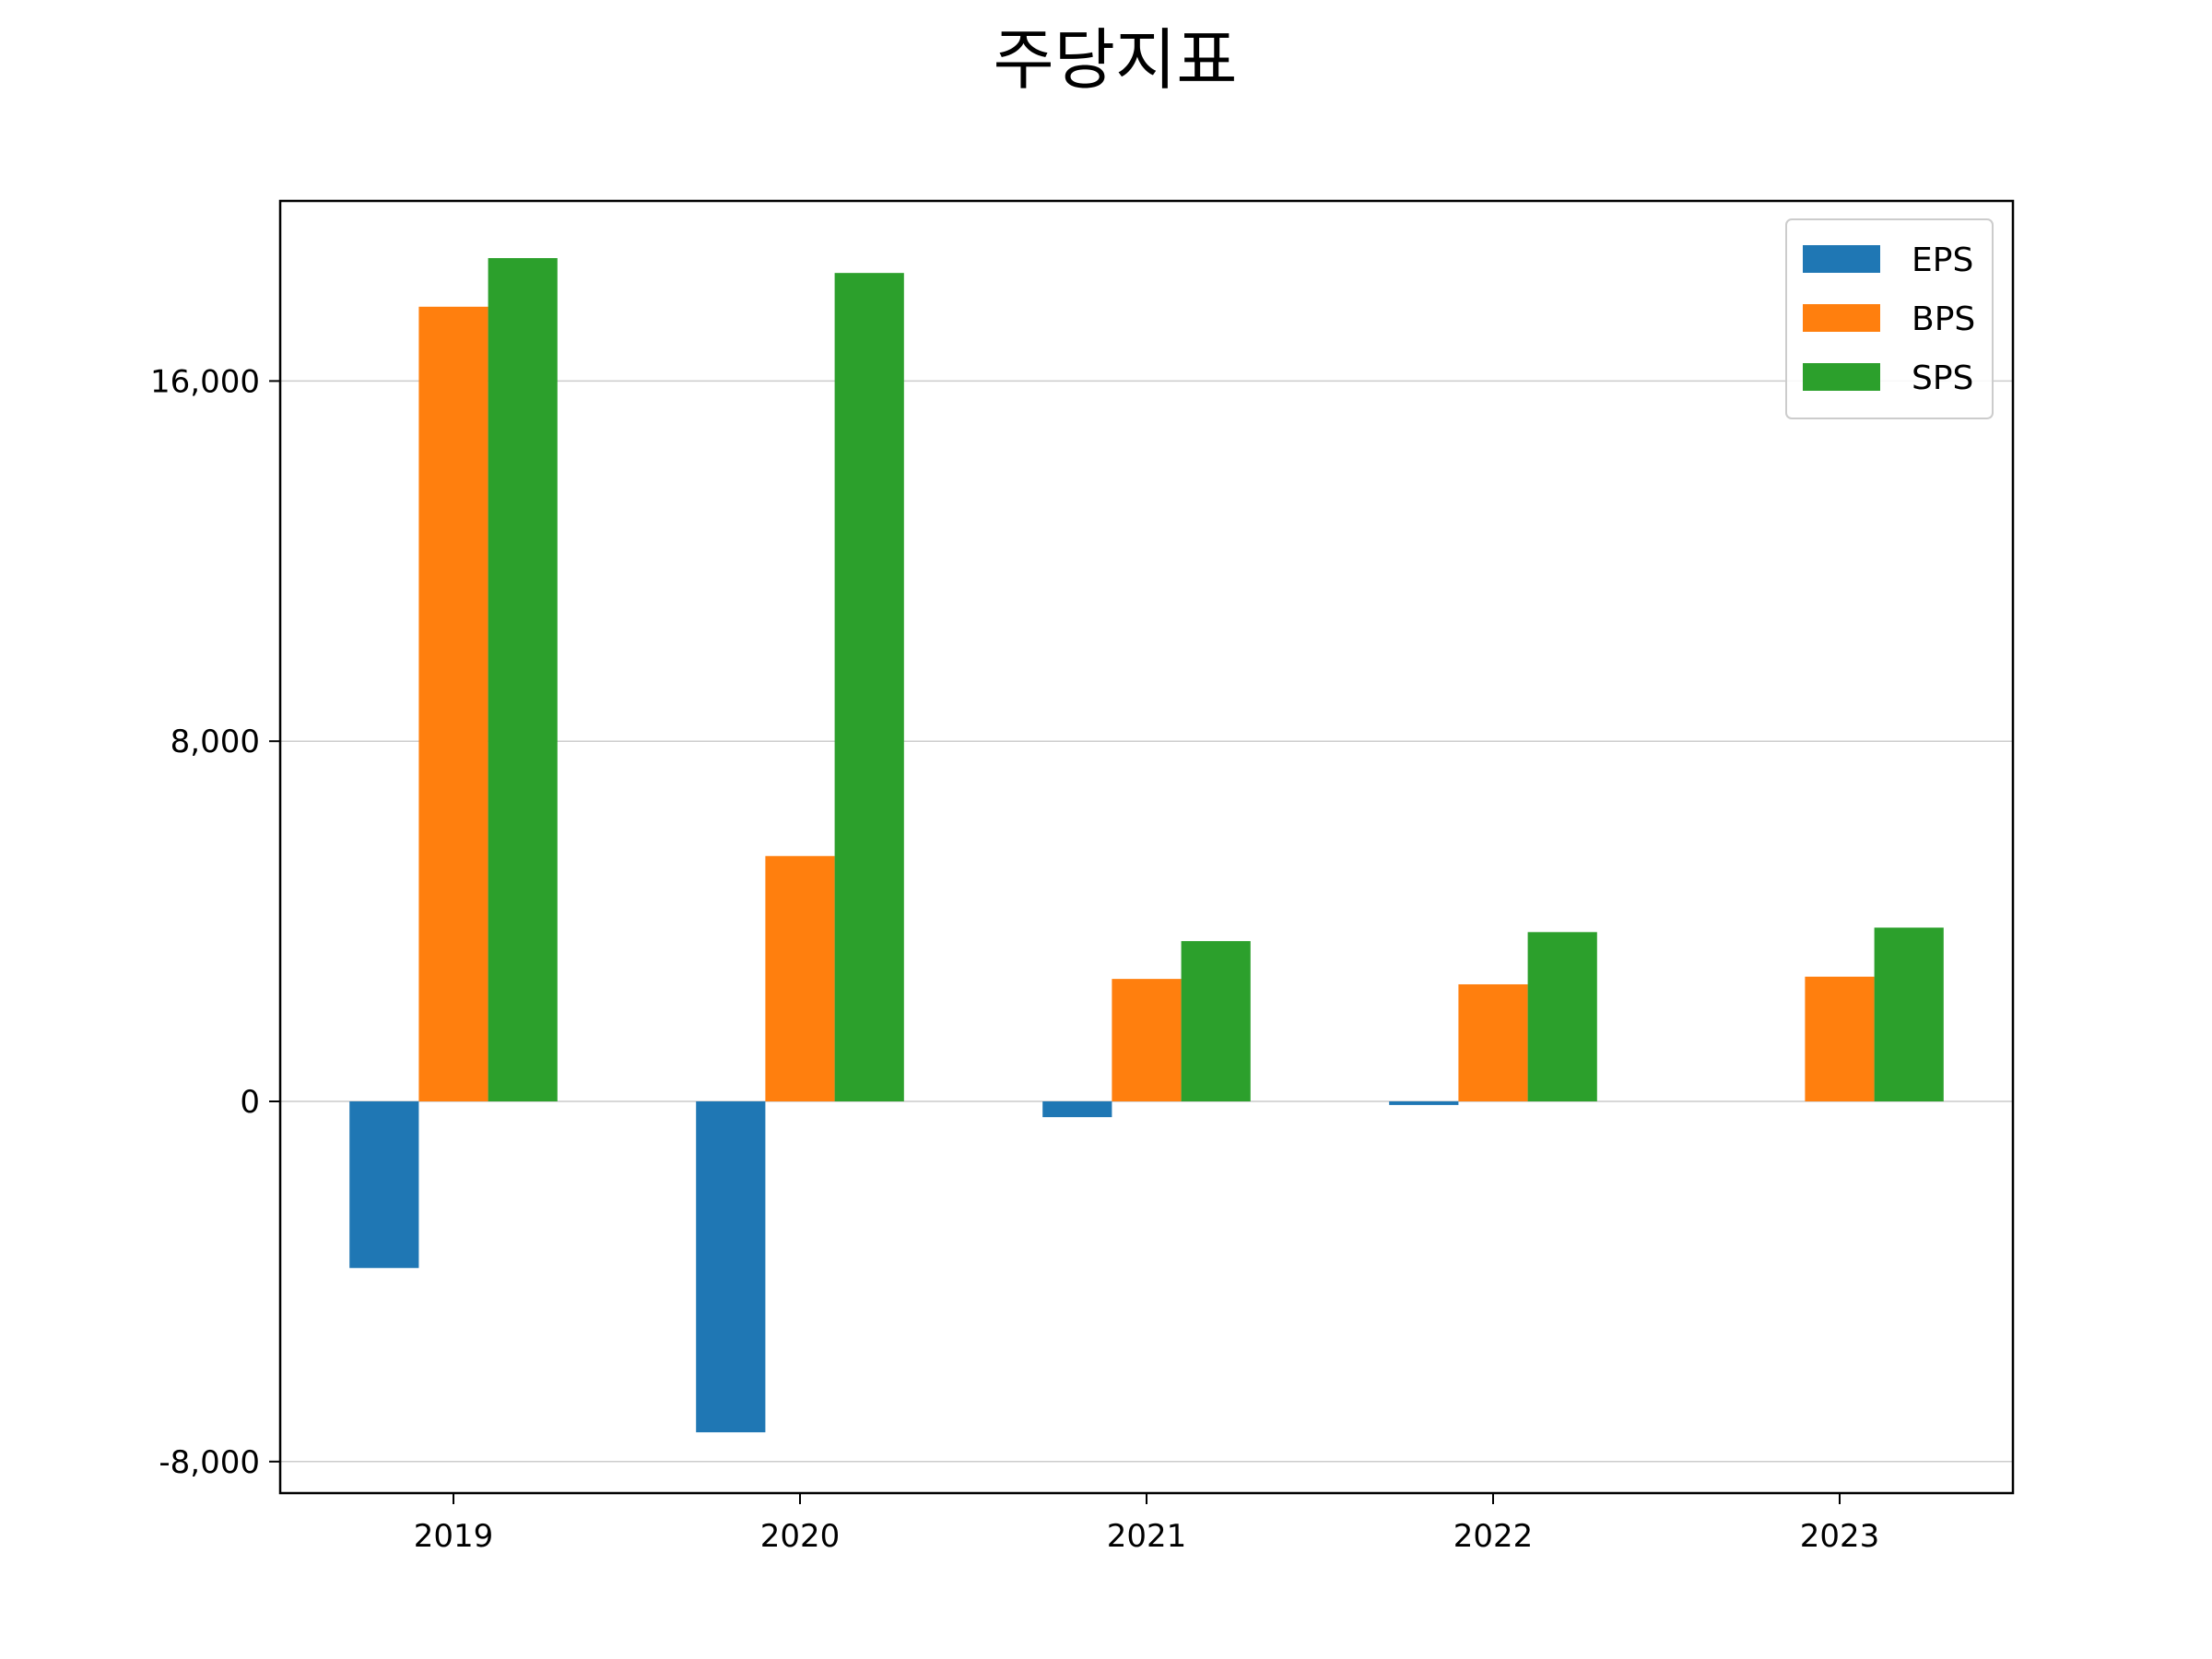  Describe the element at coordinates (1116, 60) in the screenshot. I see `chart-title: 주당지표` at that location.